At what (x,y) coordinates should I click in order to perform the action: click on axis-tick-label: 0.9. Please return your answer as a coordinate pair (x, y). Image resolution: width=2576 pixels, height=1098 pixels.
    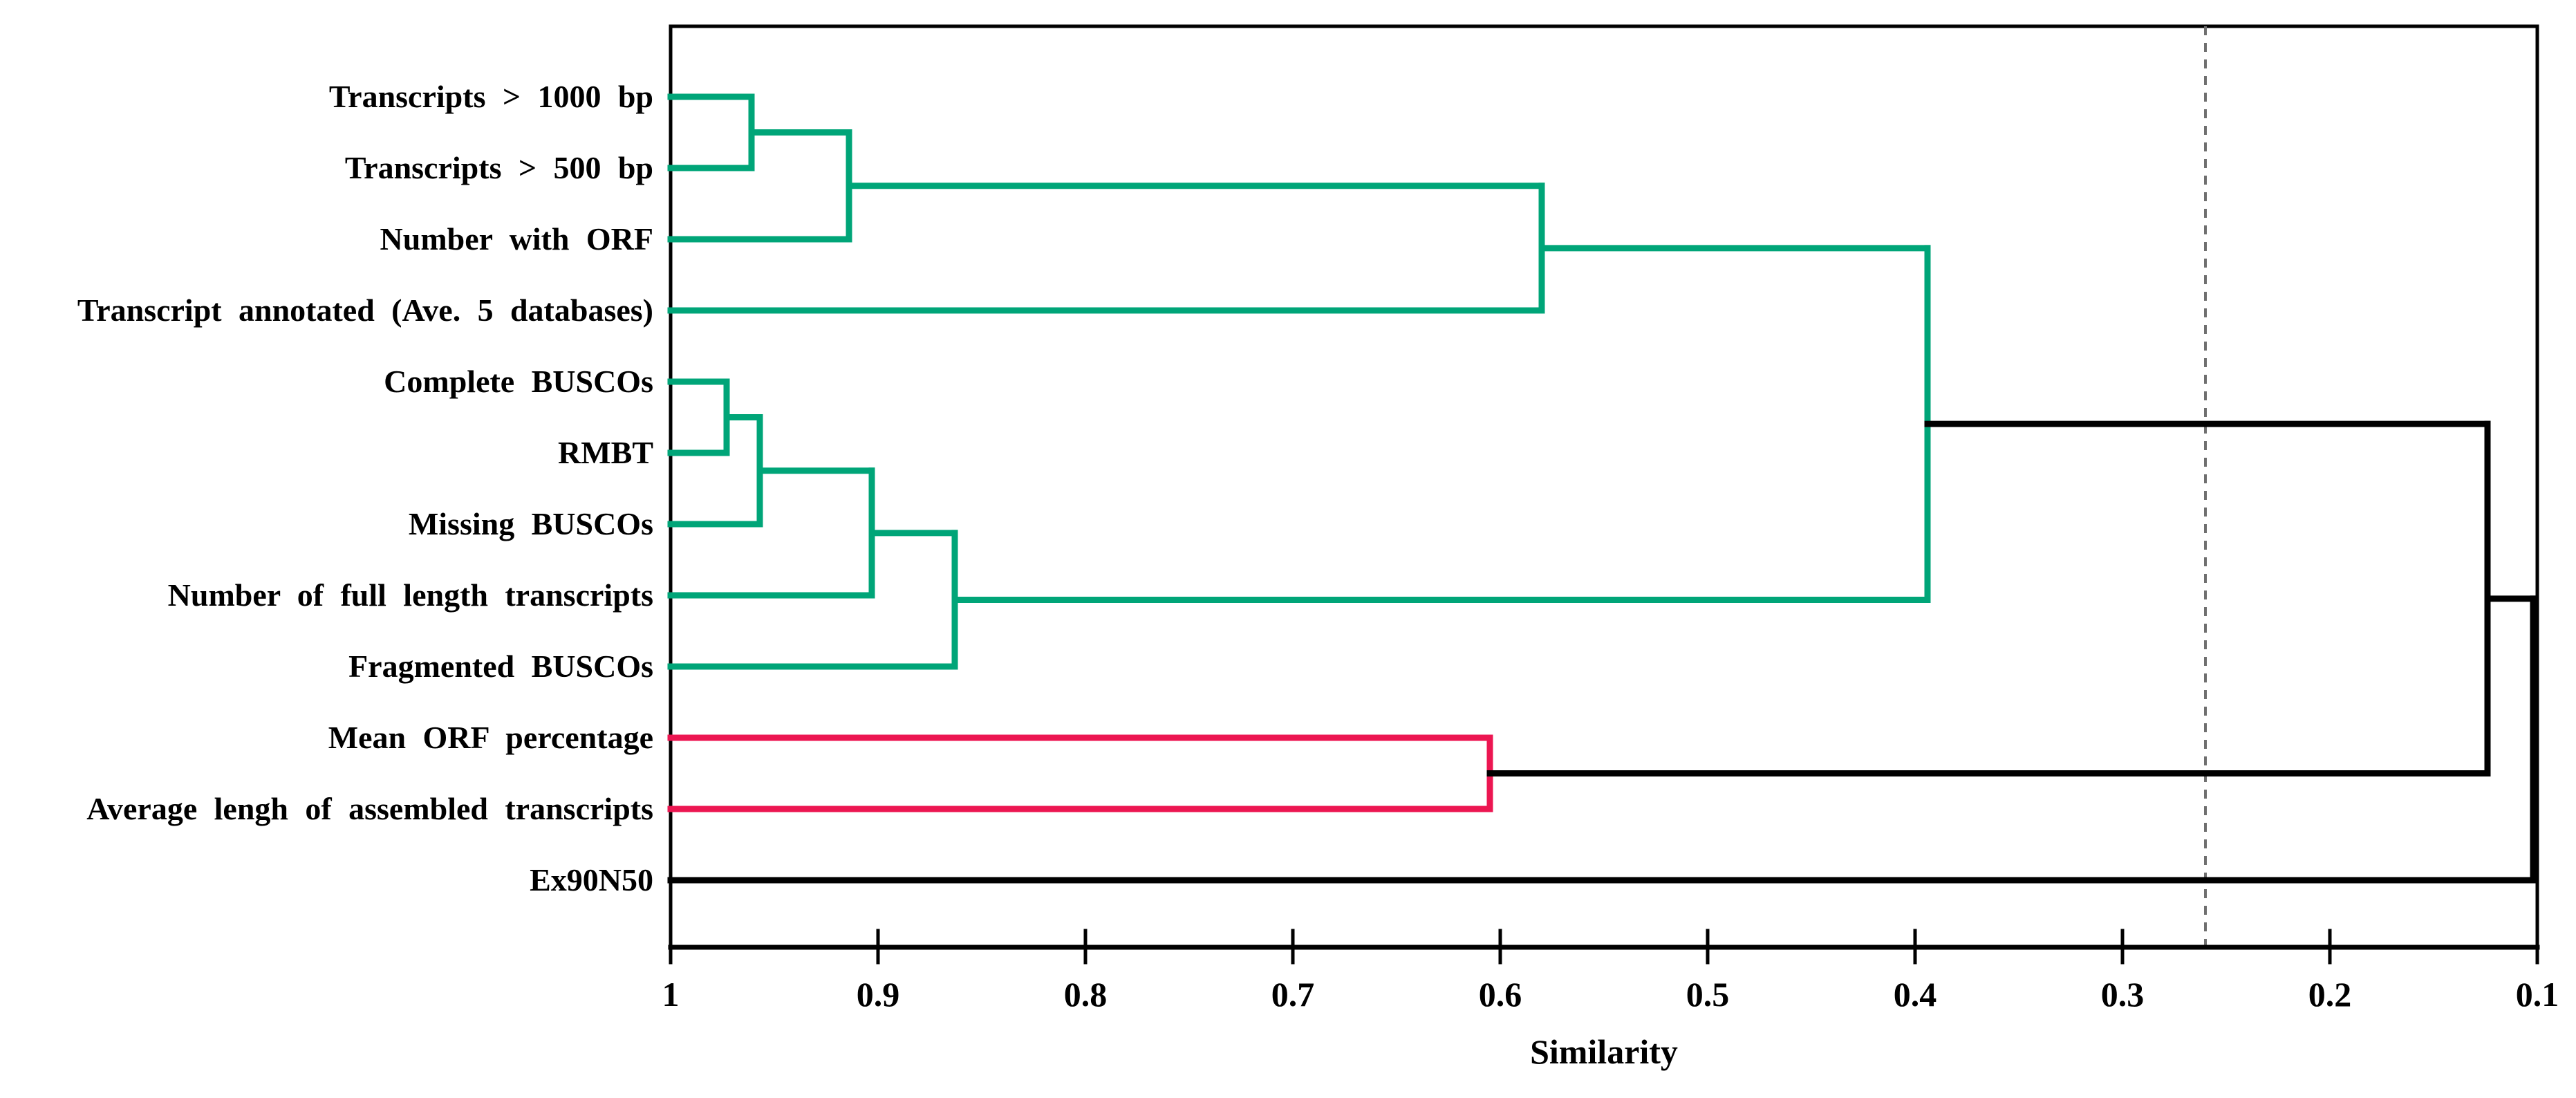
    Looking at the image, I should click on (878, 994).